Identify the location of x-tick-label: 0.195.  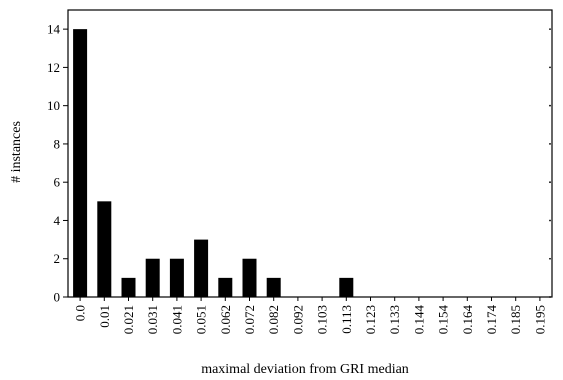
(539, 319).